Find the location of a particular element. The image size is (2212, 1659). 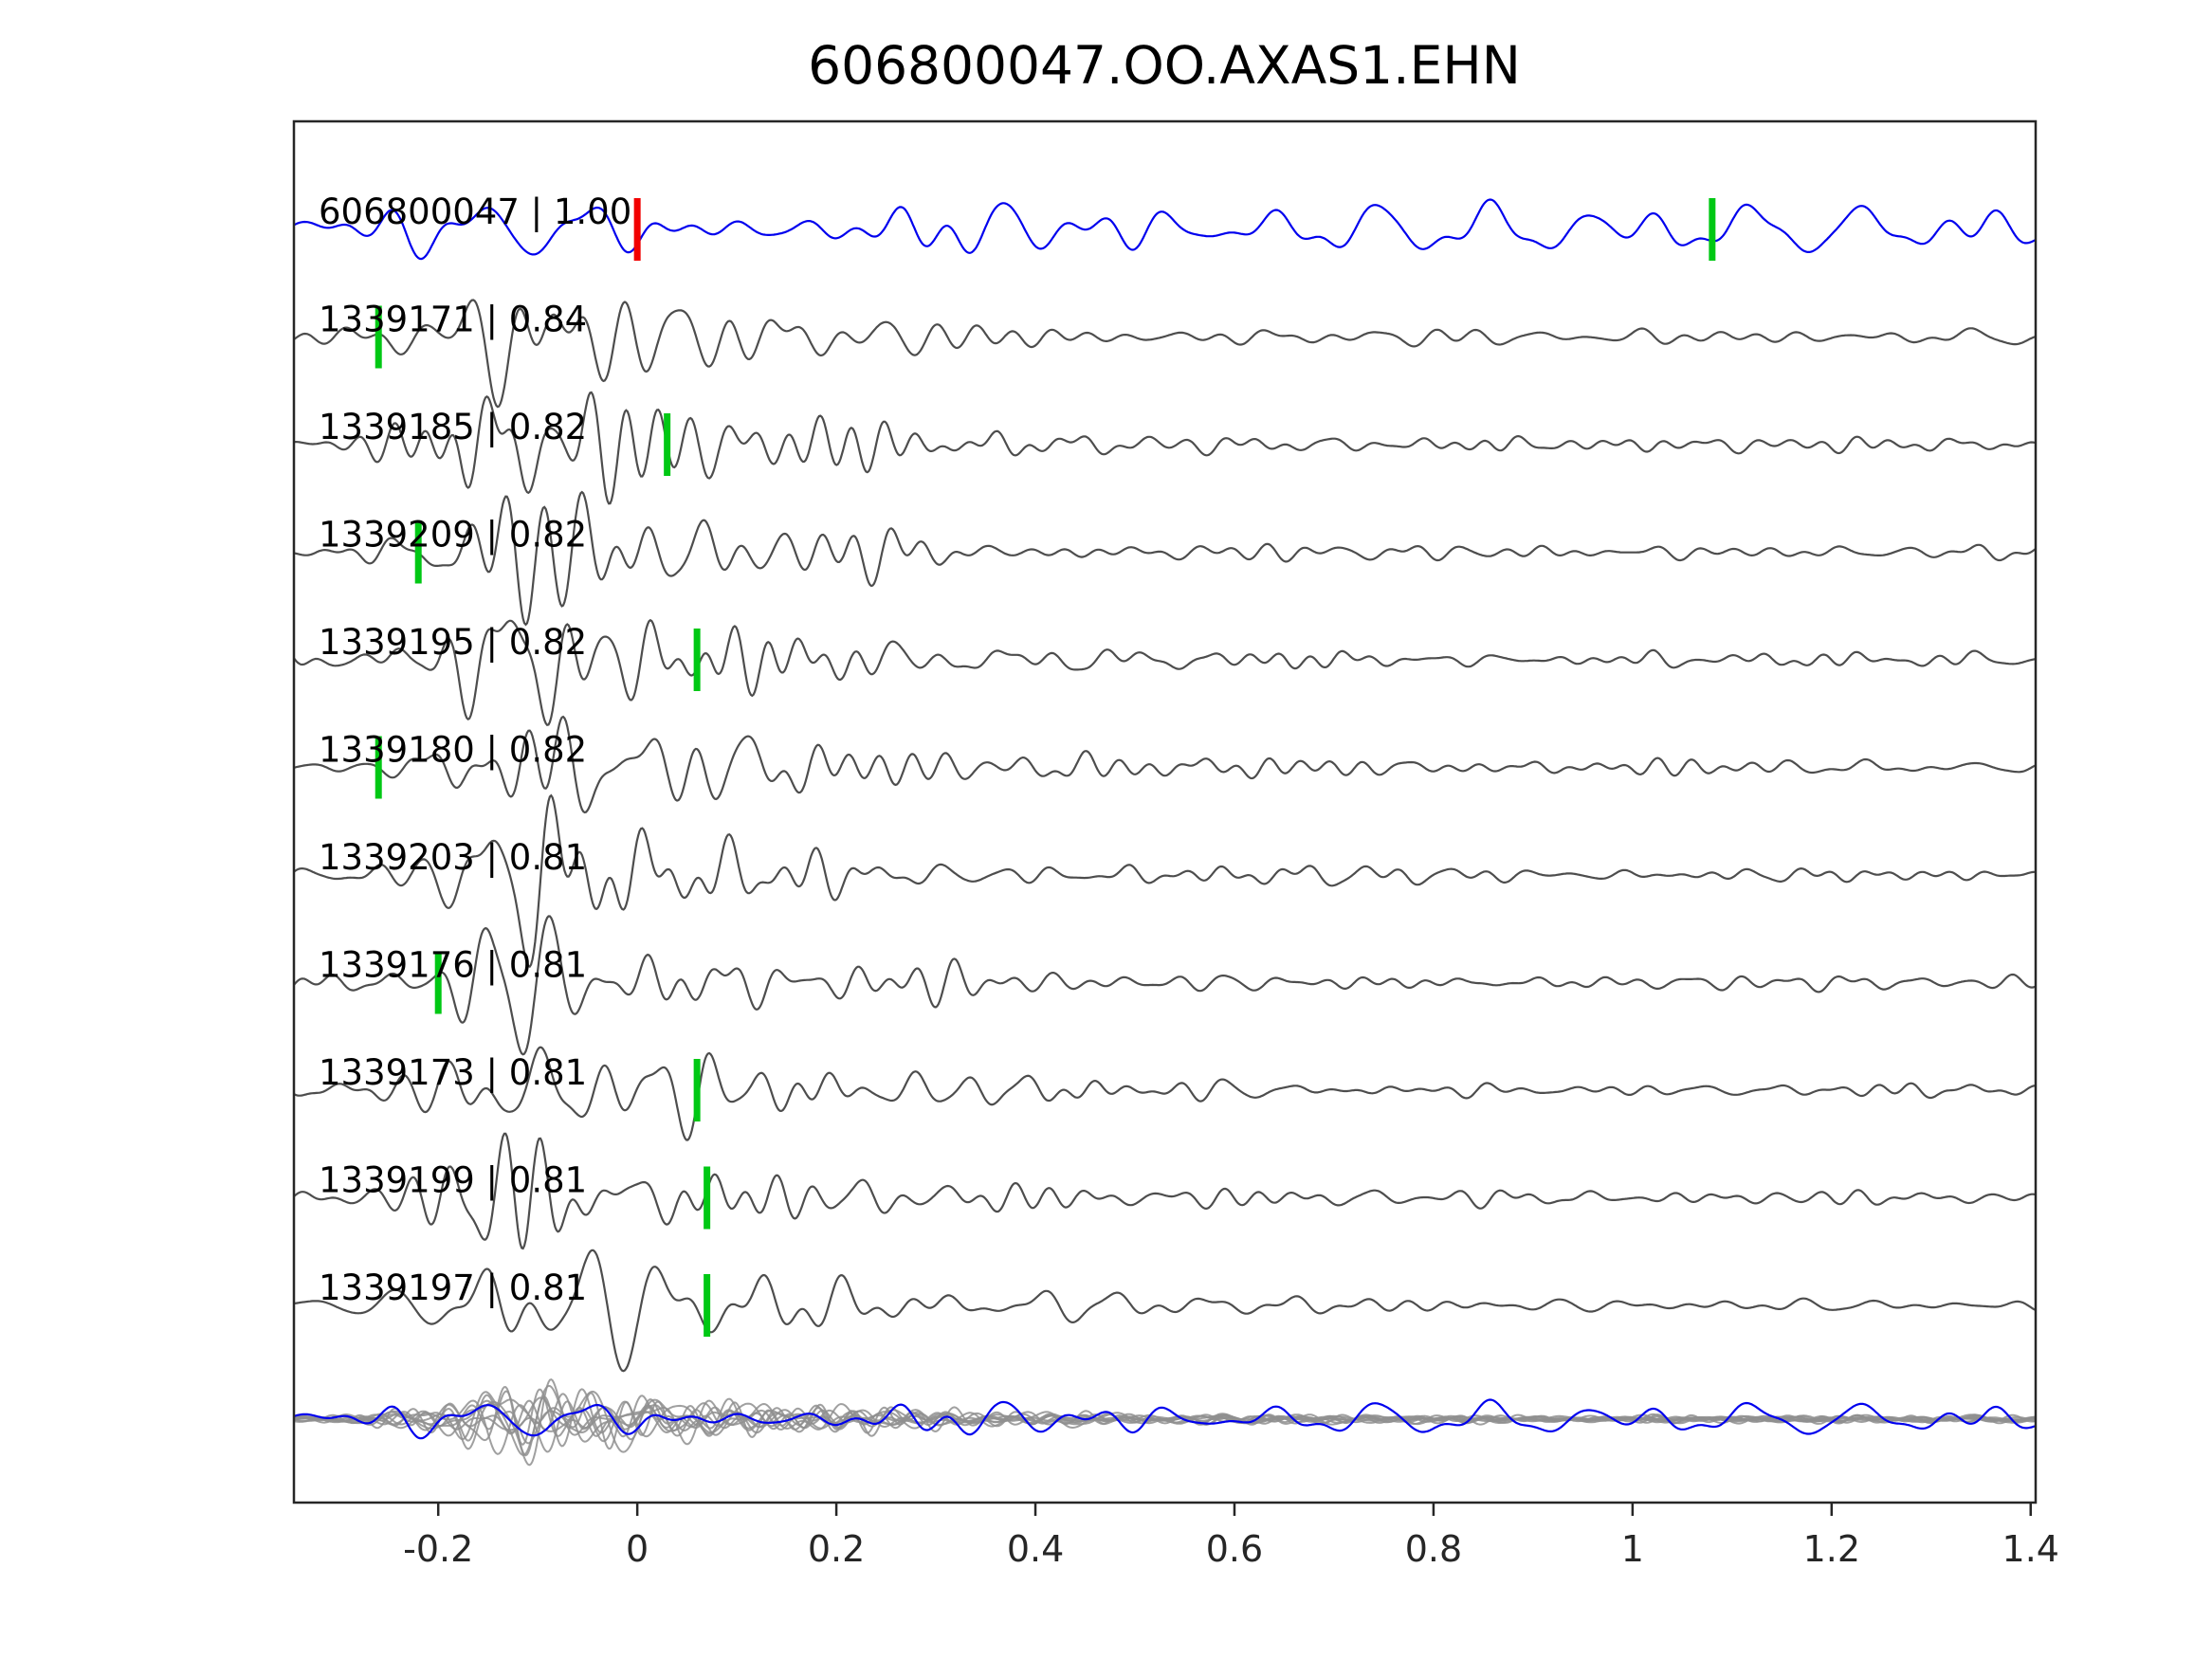

trace-label-1339209: 1339209 | 0.82 is located at coordinates (453, 535).